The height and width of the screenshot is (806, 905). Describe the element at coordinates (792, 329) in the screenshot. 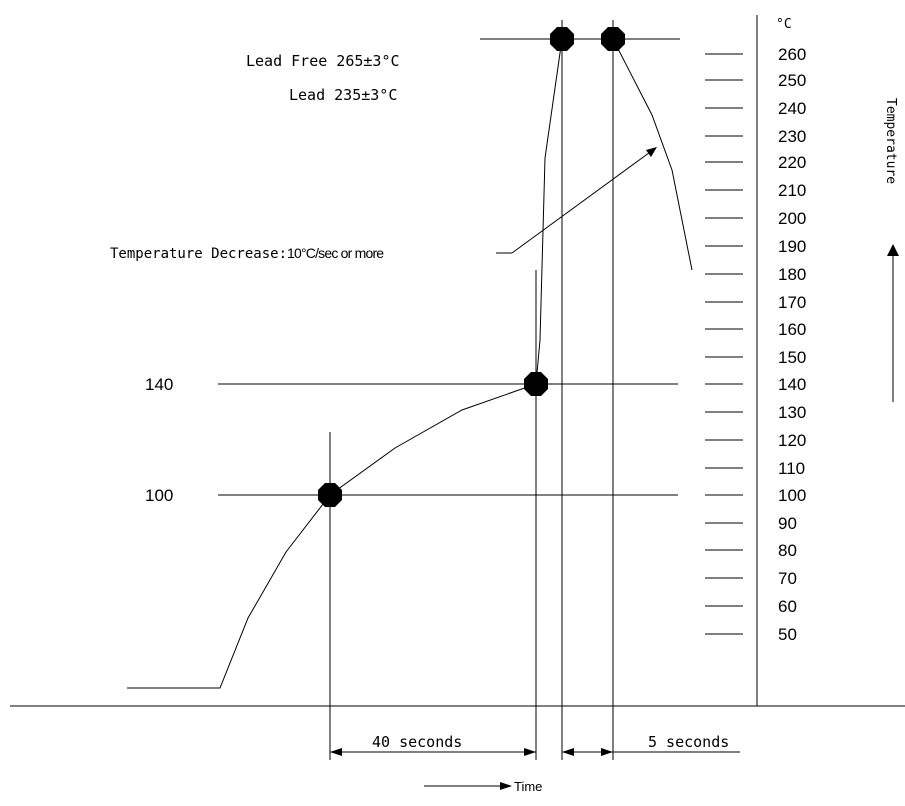

I see `tick-label-160: 160` at that location.